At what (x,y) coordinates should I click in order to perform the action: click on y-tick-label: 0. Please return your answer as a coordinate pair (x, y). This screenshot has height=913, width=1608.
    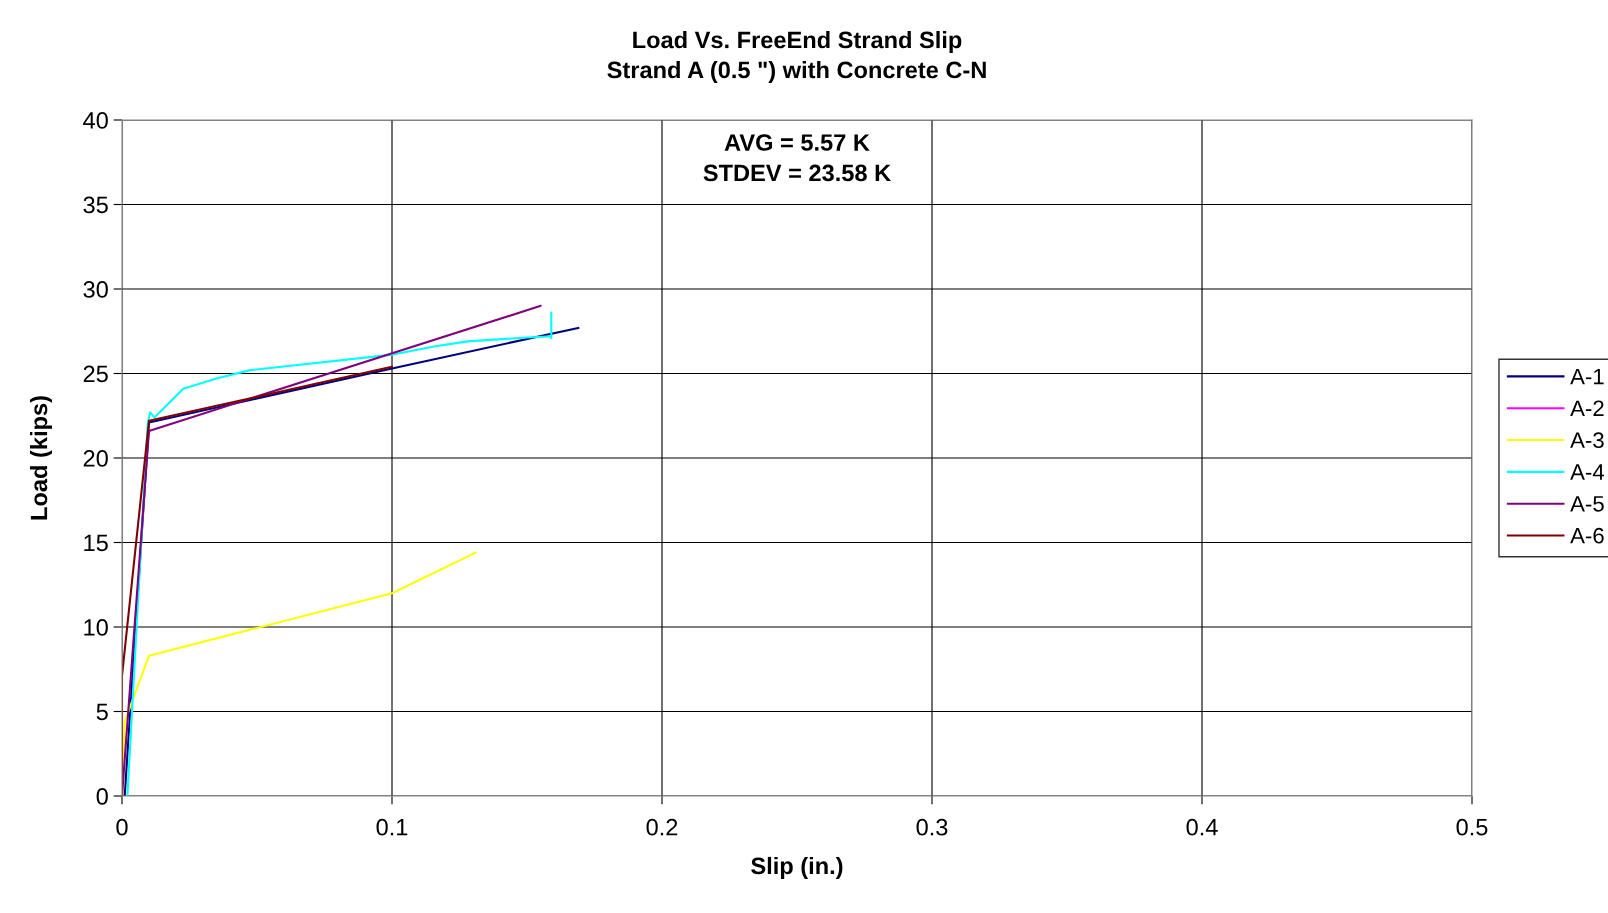
    Looking at the image, I should click on (102, 796).